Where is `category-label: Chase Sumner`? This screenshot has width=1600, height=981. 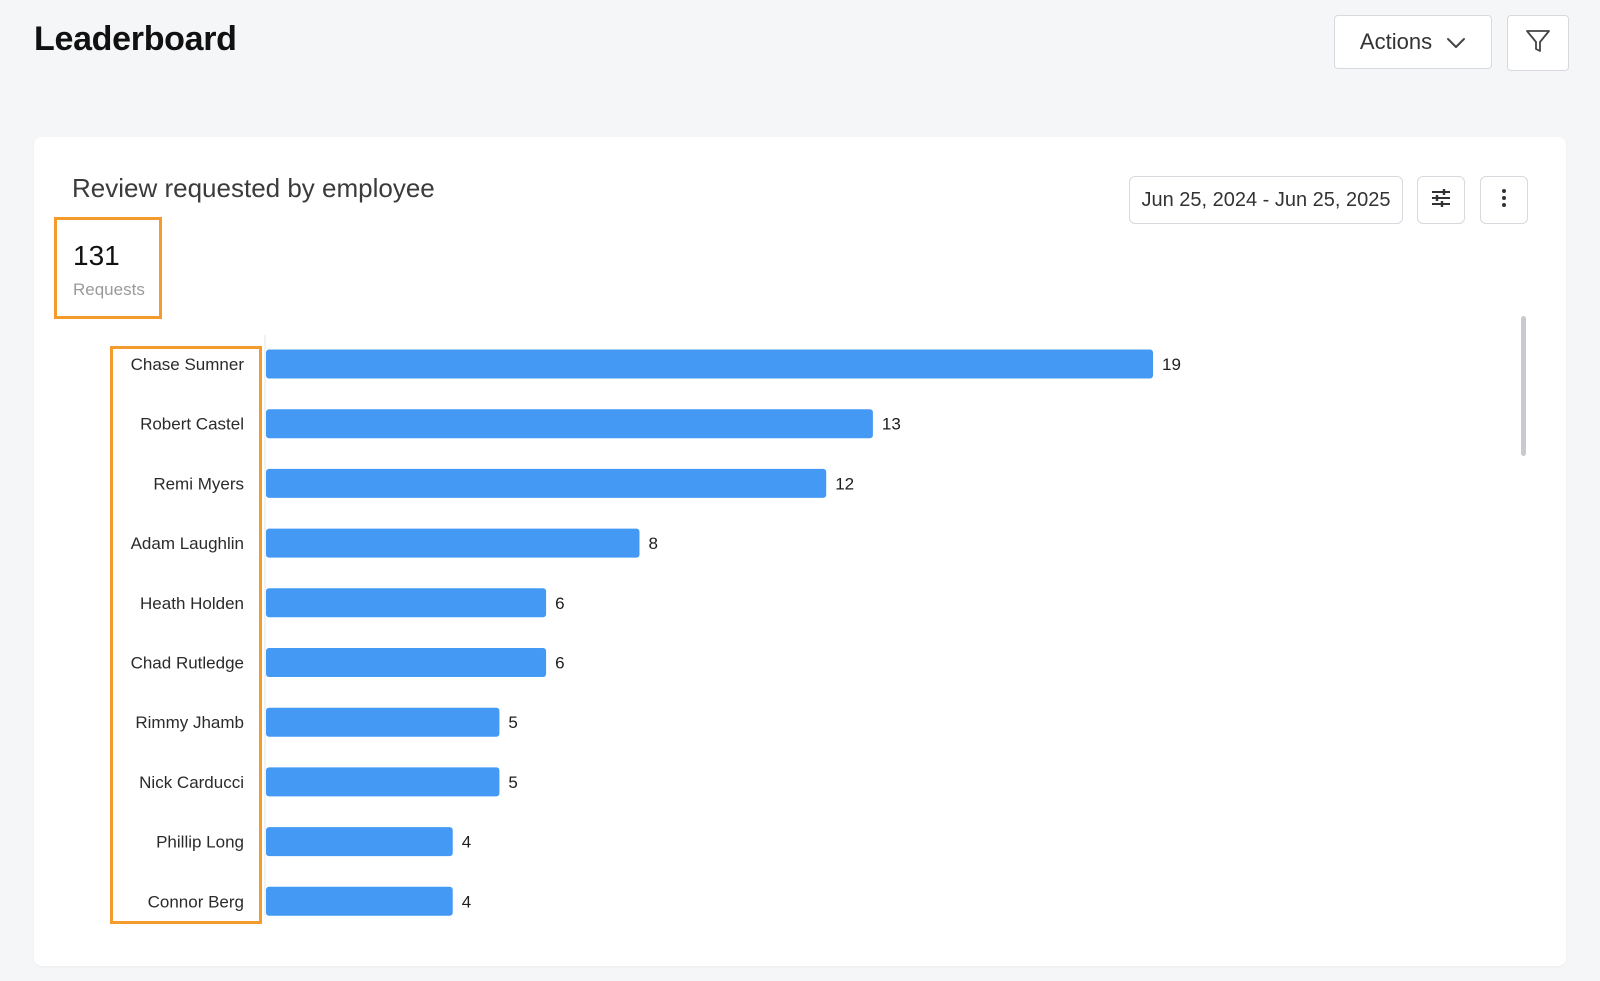 category-label: Chase Sumner is located at coordinates (188, 364).